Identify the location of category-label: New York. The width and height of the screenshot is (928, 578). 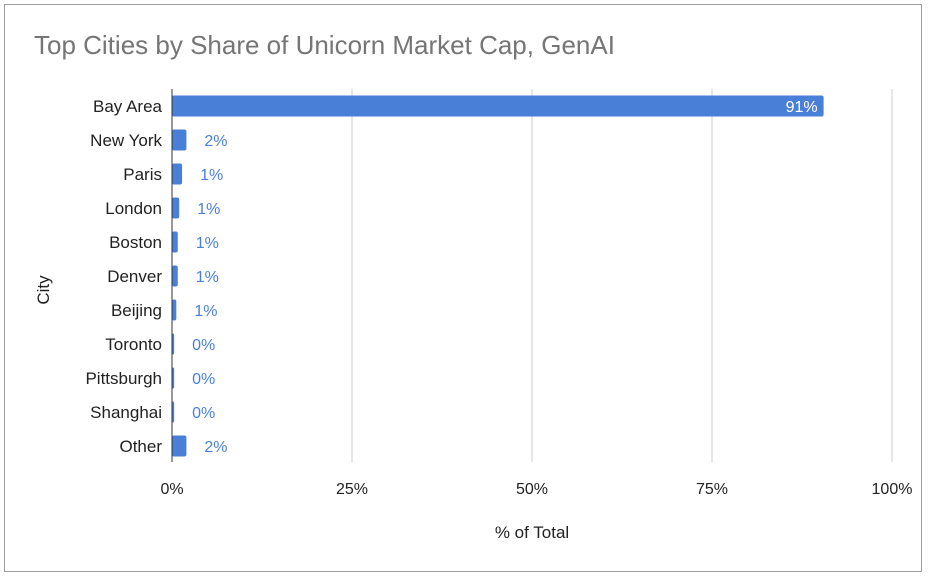
(126, 140).